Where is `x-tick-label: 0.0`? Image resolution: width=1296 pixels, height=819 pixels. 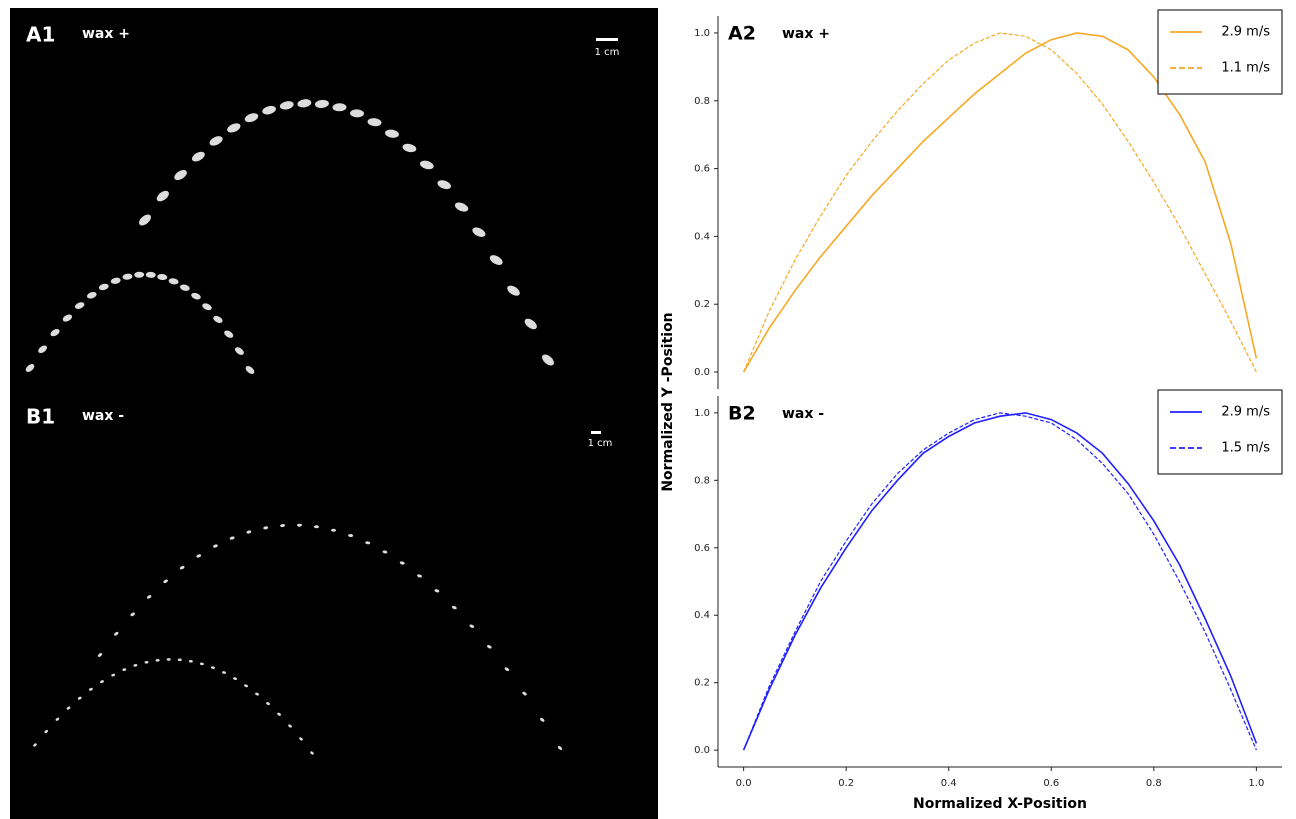
x-tick-label: 0.0 is located at coordinates (744, 783).